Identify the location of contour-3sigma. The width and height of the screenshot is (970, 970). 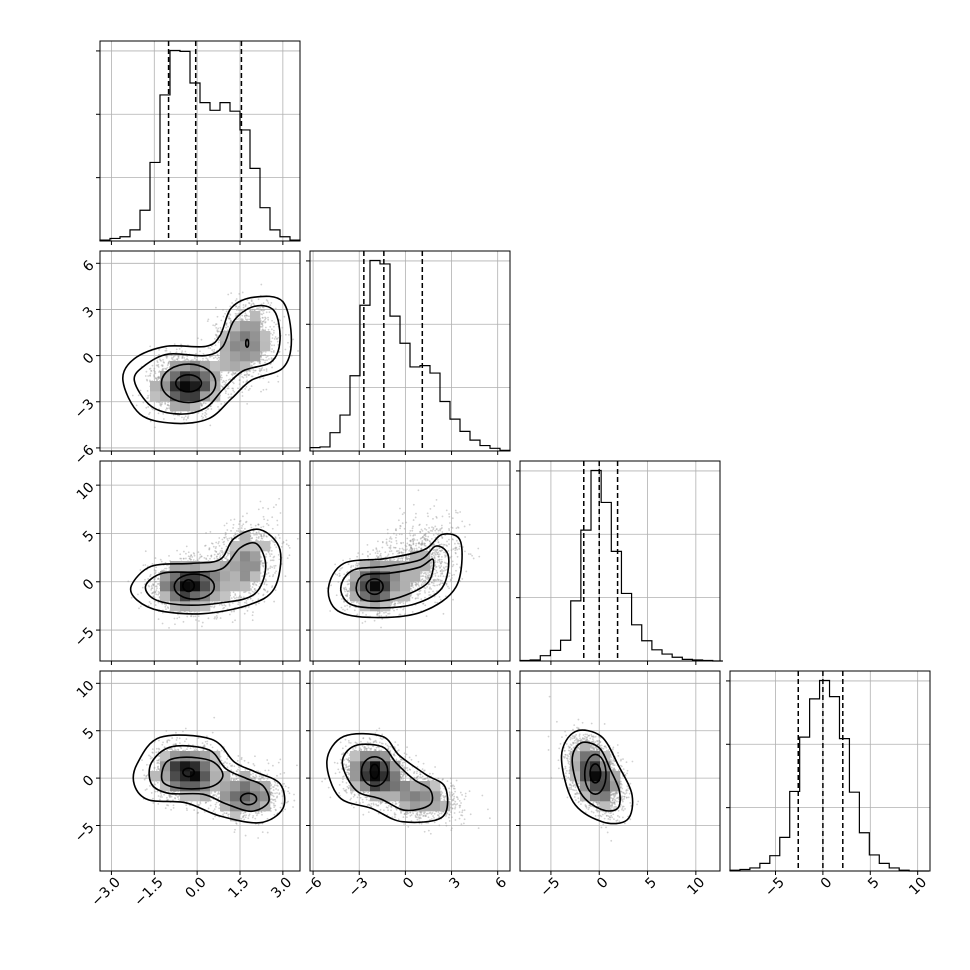
(207, 359).